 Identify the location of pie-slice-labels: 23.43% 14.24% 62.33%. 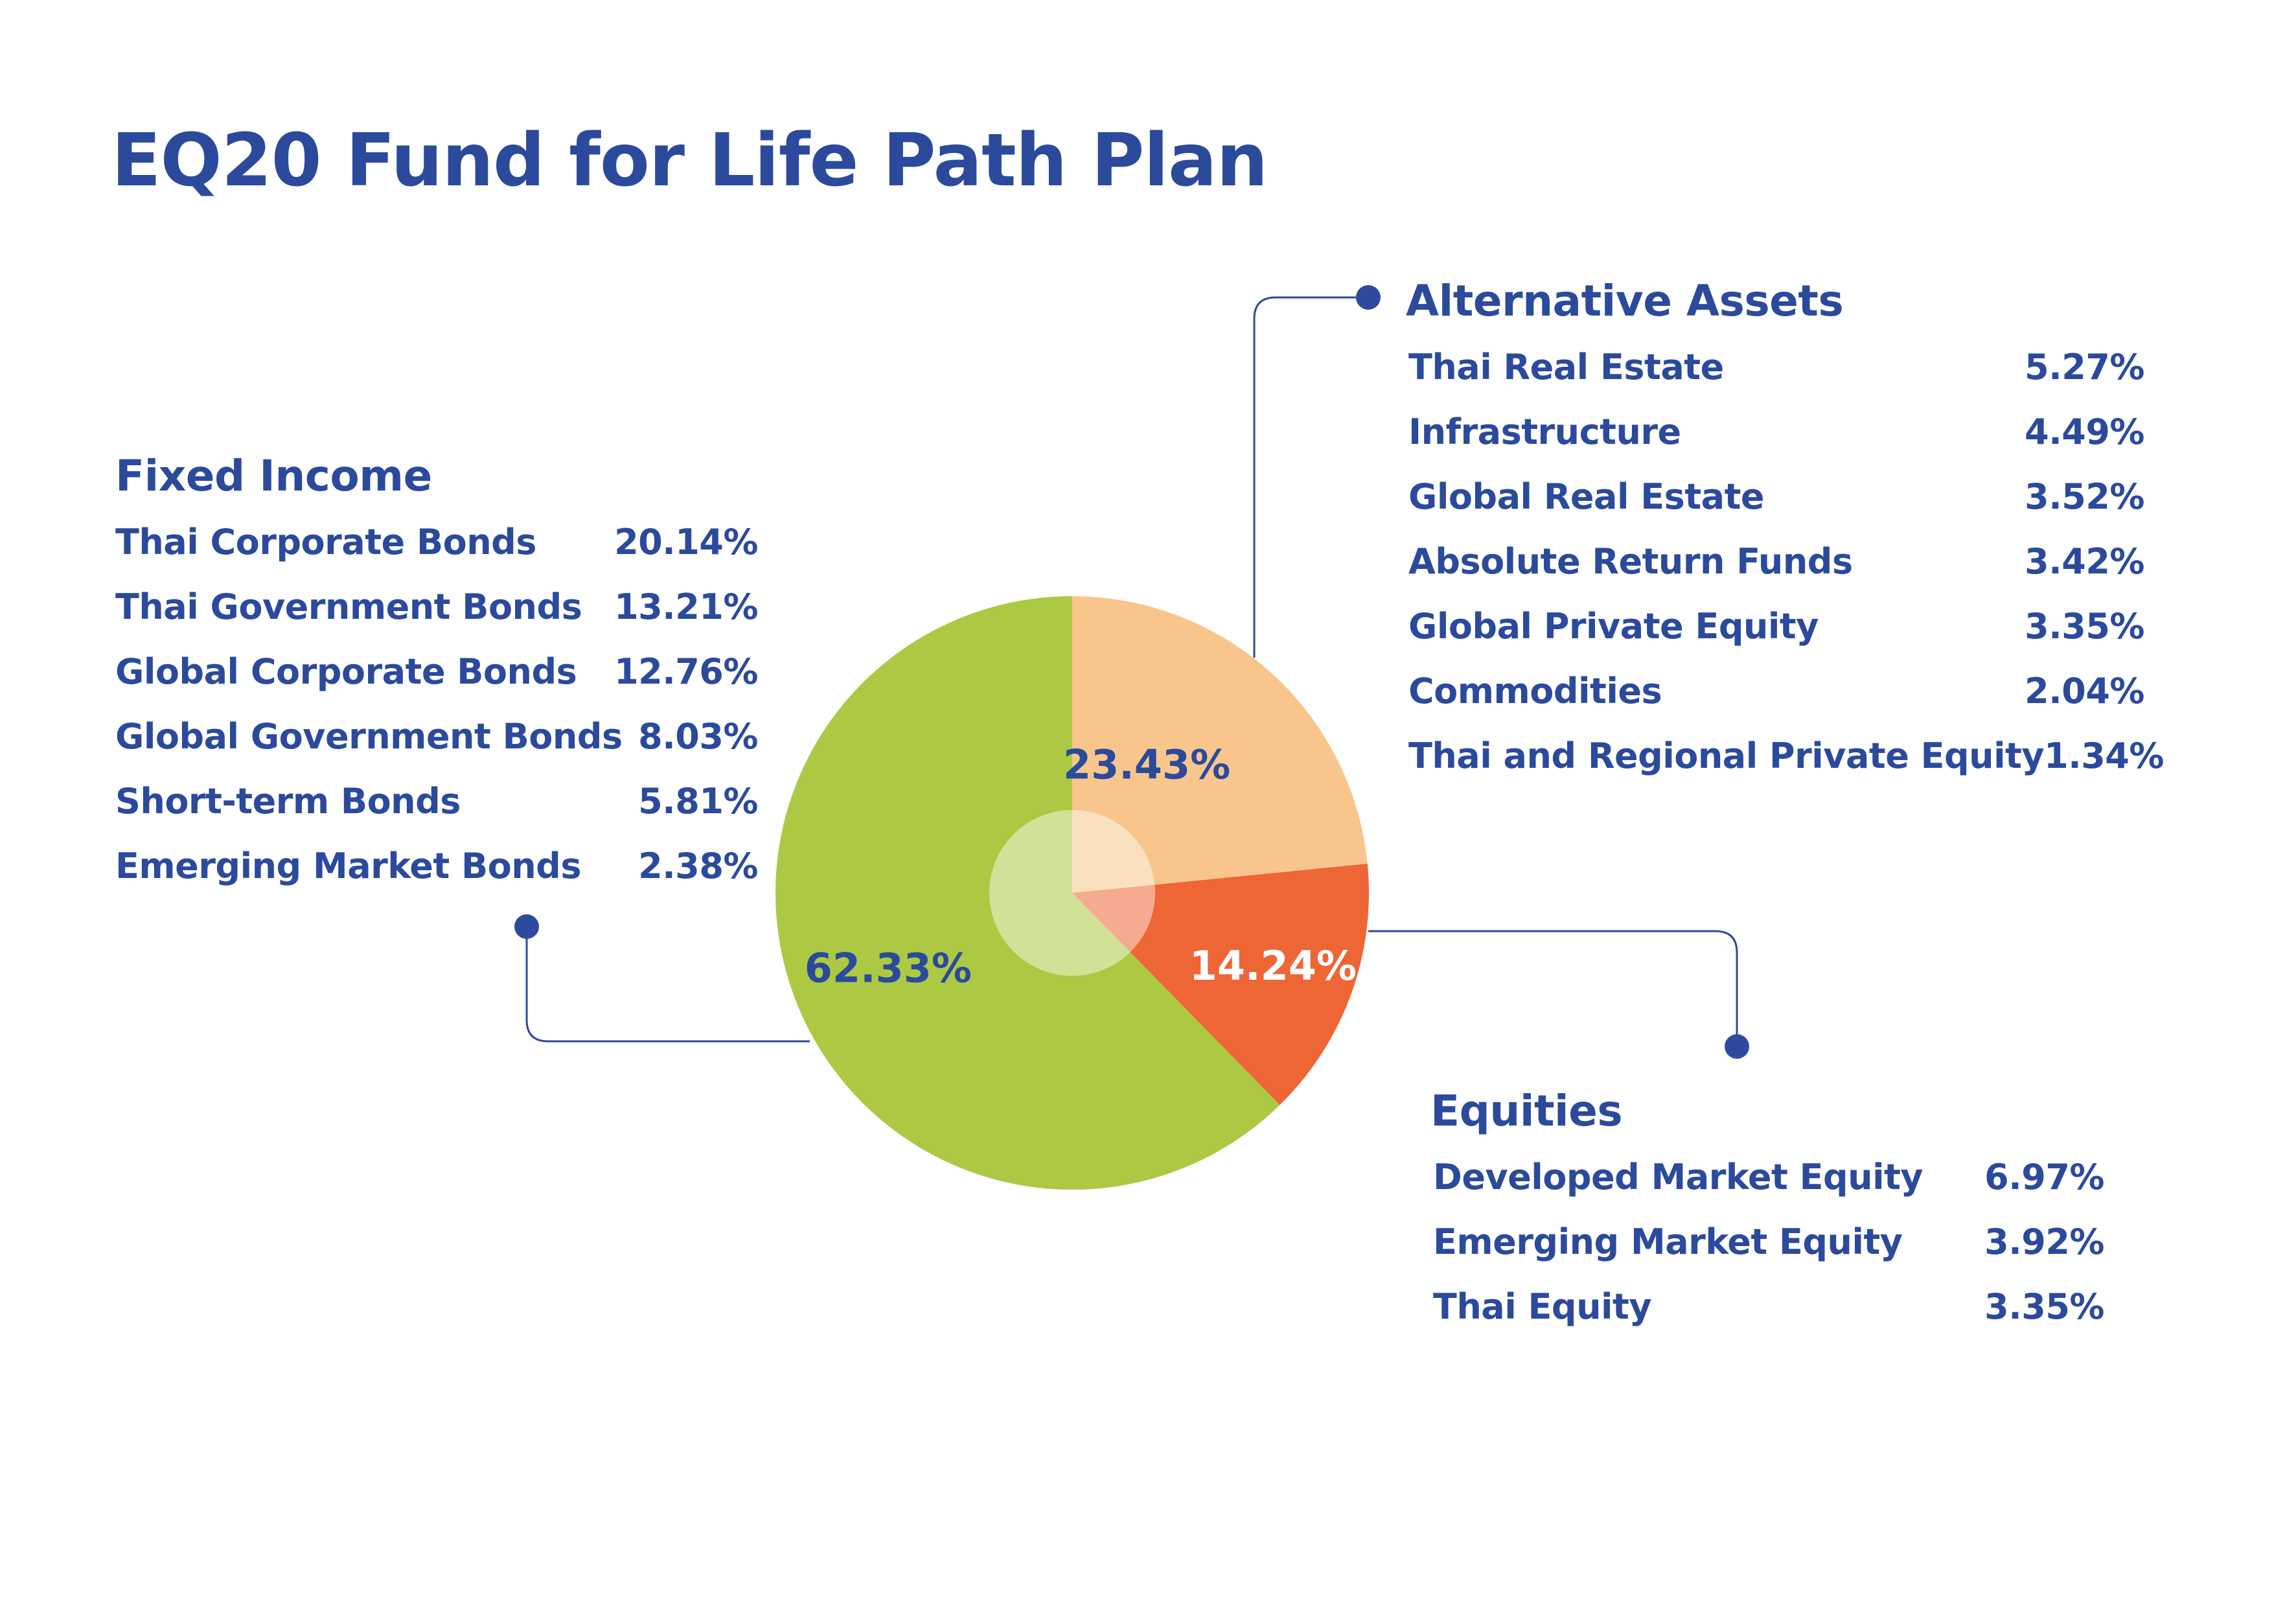
(1081, 866).